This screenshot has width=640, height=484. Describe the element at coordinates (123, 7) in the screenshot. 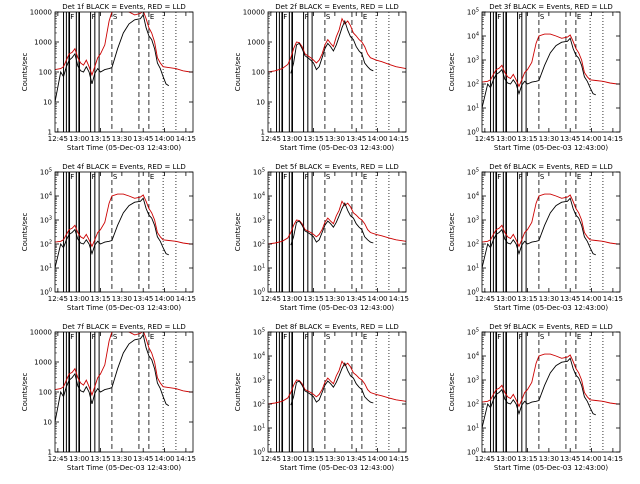

I see `panel-title: Det 1f BLACK = Events, RED = LLD` at that location.